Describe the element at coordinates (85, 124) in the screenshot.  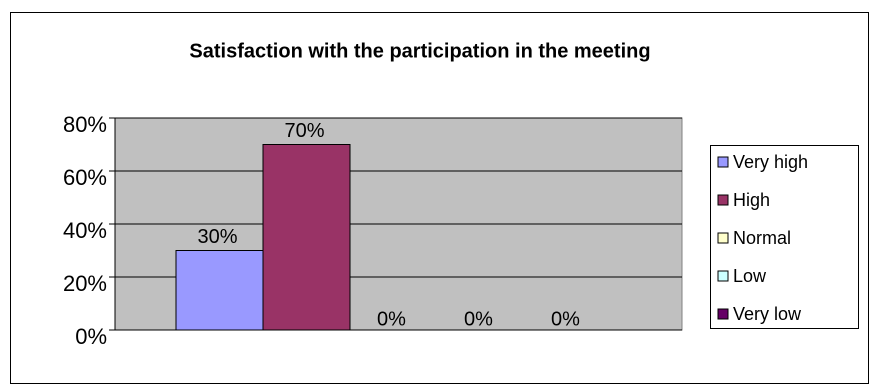
I see `y-tick-label: 80%` at that location.